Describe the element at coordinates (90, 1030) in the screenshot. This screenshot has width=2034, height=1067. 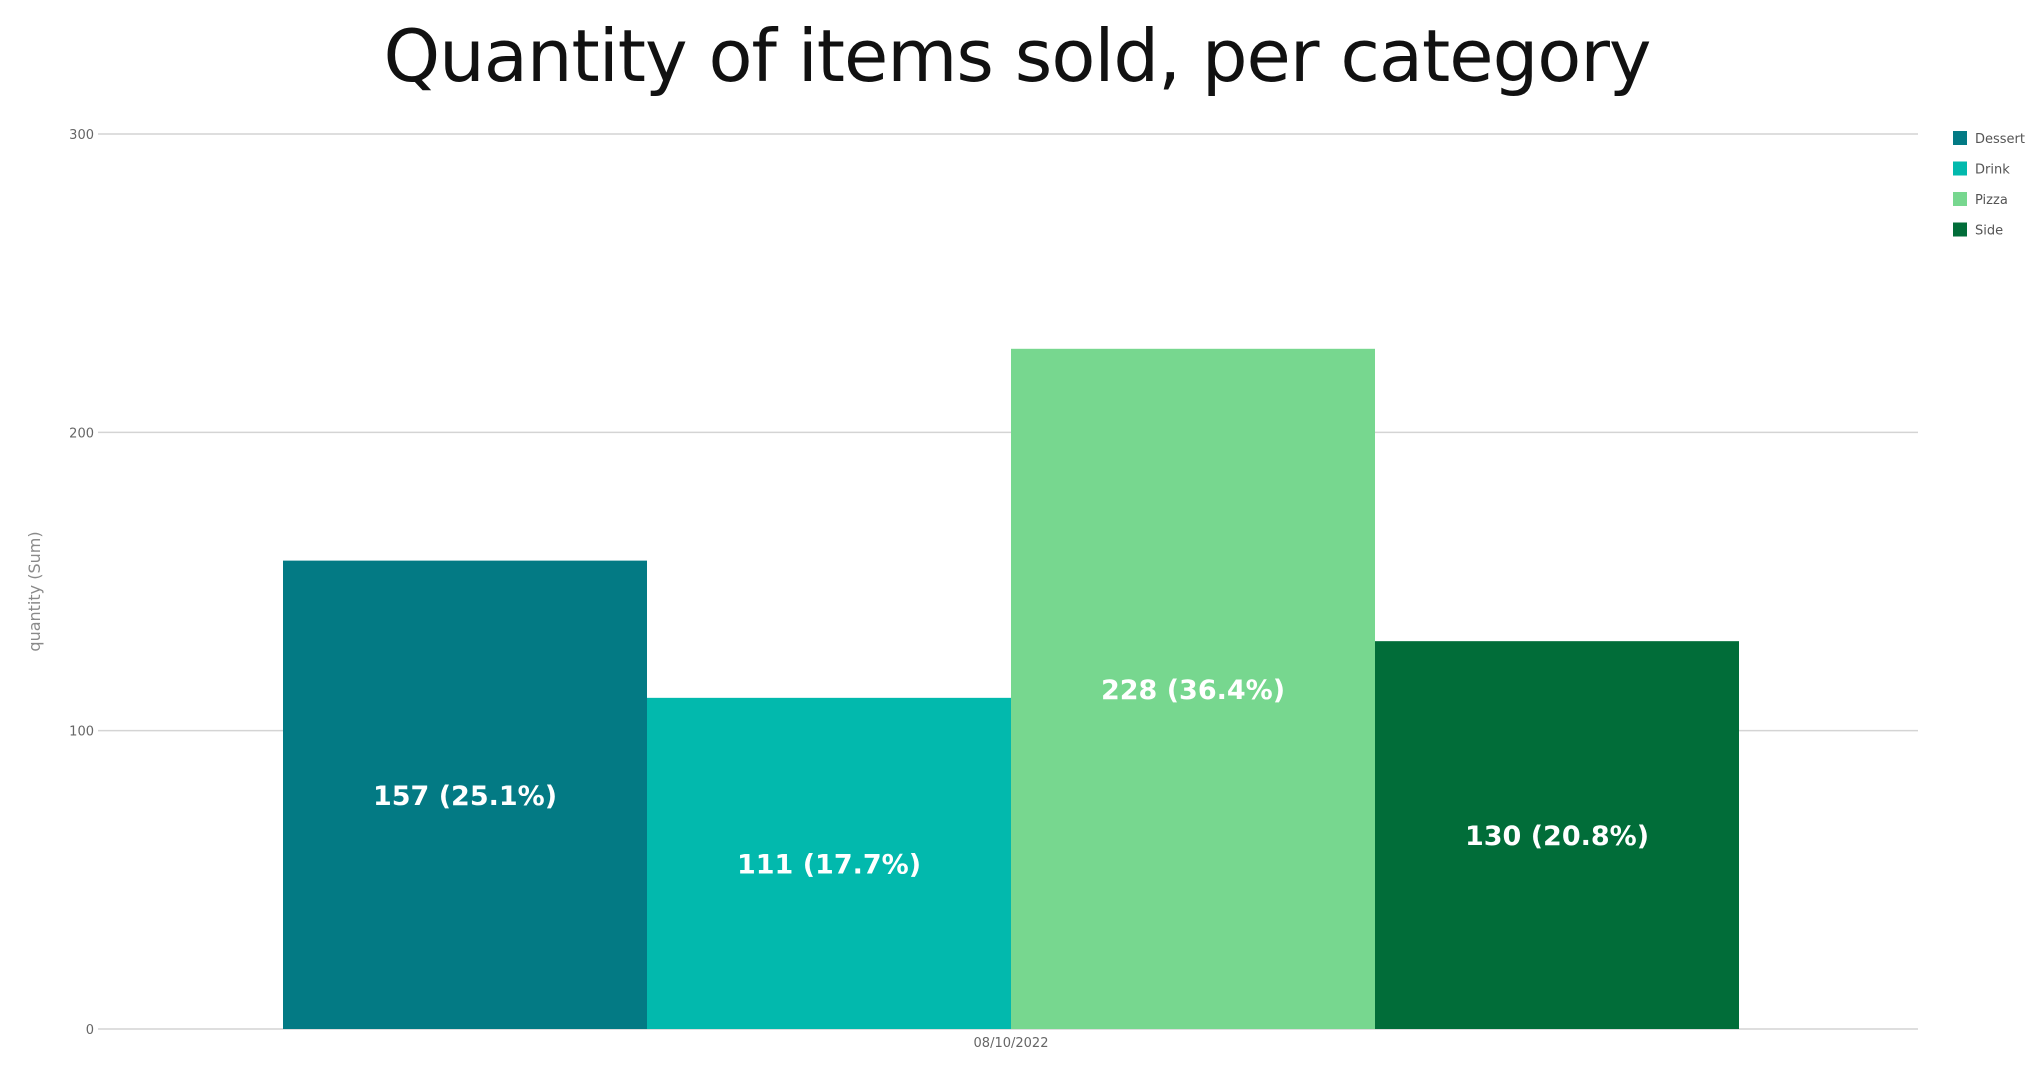
I see `y-tick-label: 0` at that location.